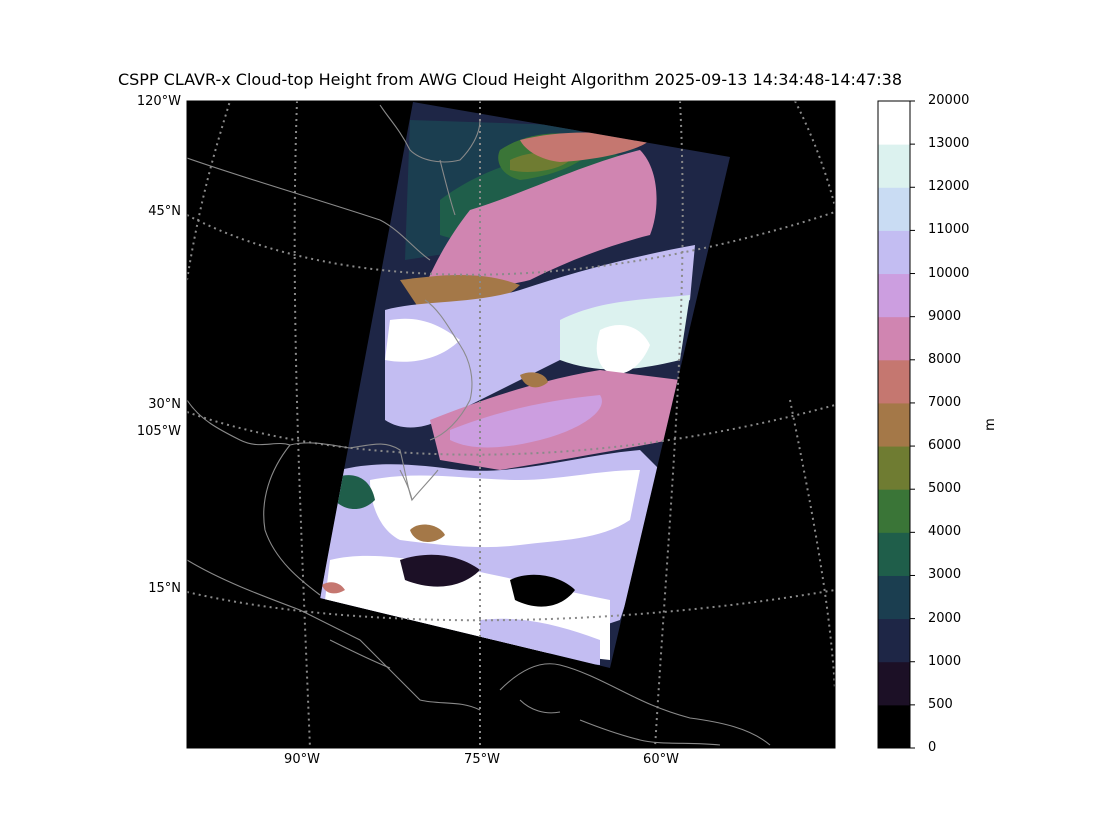  Describe the element at coordinates (158, 431) in the screenshot. I see `lon-label-105w: 105°W` at that location.